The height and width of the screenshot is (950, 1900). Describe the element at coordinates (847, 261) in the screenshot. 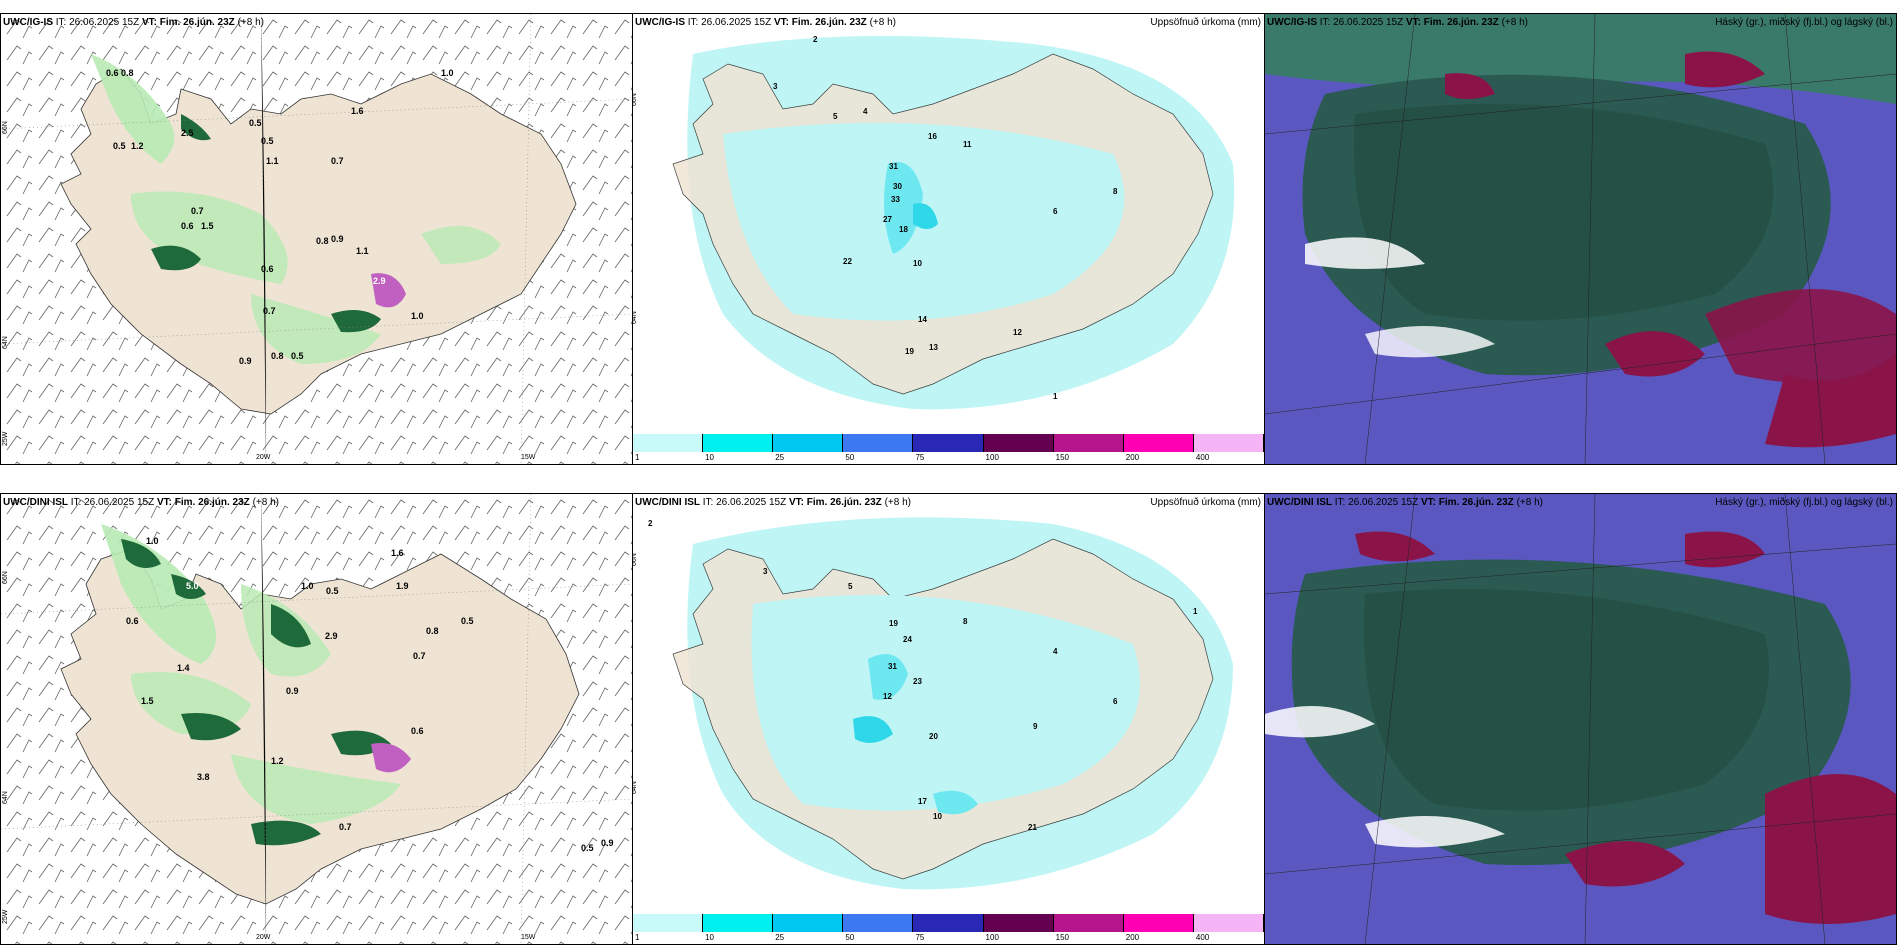

I see `precip-label: 22` at that location.